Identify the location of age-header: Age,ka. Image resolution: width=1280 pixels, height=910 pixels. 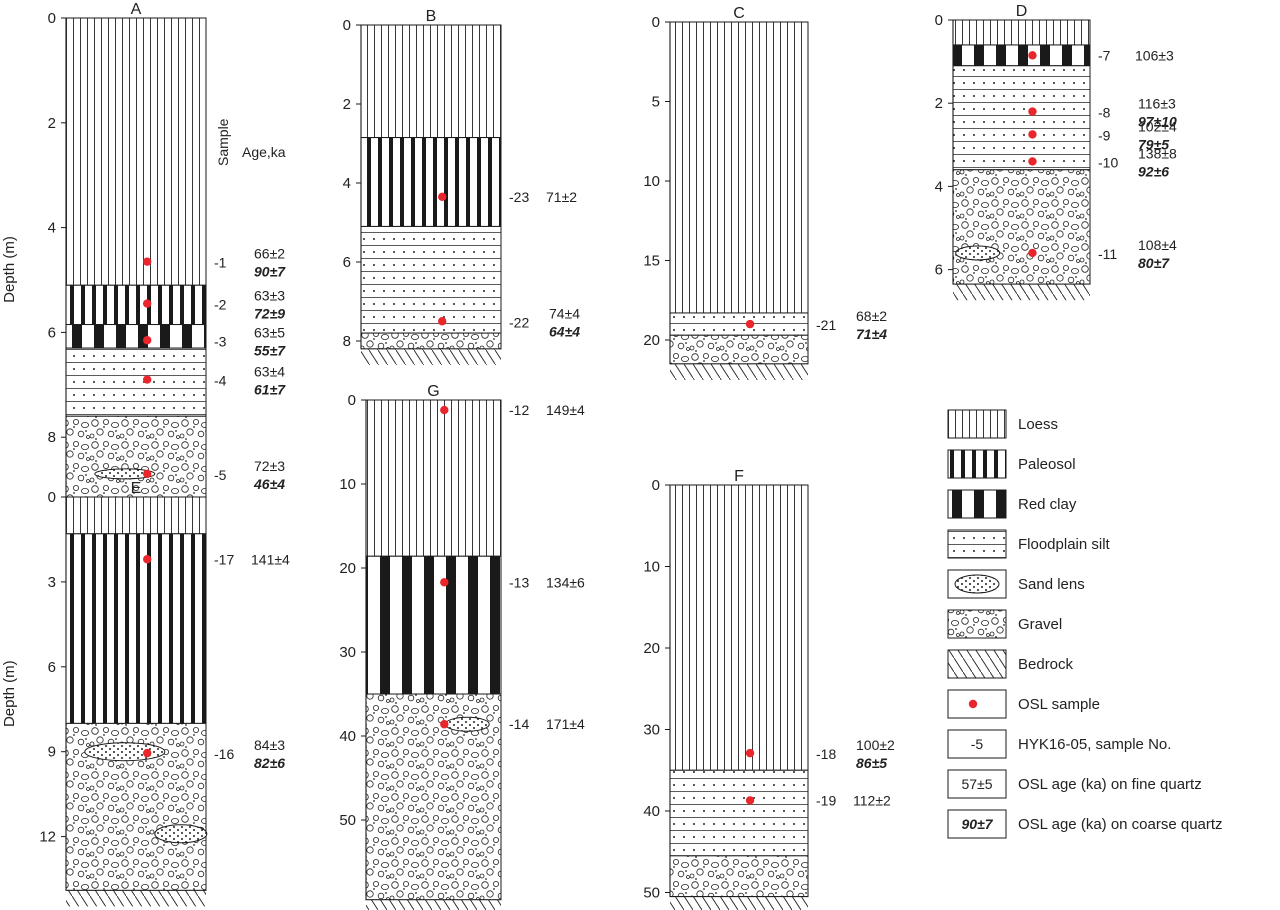
(264, 152).